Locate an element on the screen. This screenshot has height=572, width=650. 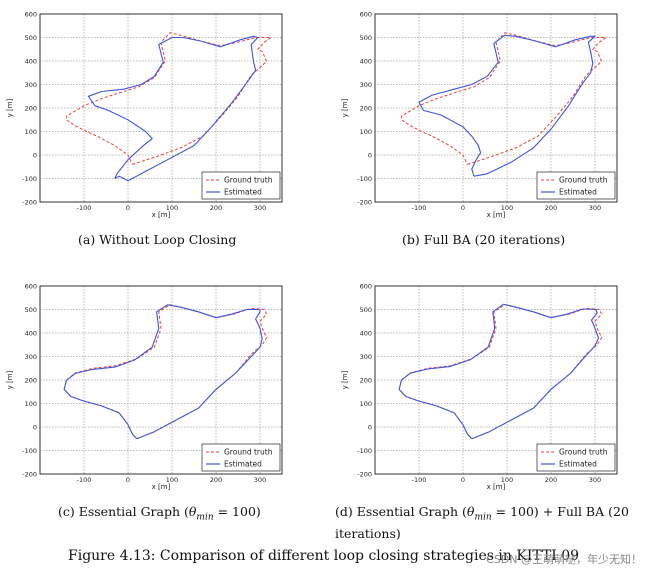
caption-c: (c) Essential Graph (θmin = 100) is located at coordinates (159, 513).